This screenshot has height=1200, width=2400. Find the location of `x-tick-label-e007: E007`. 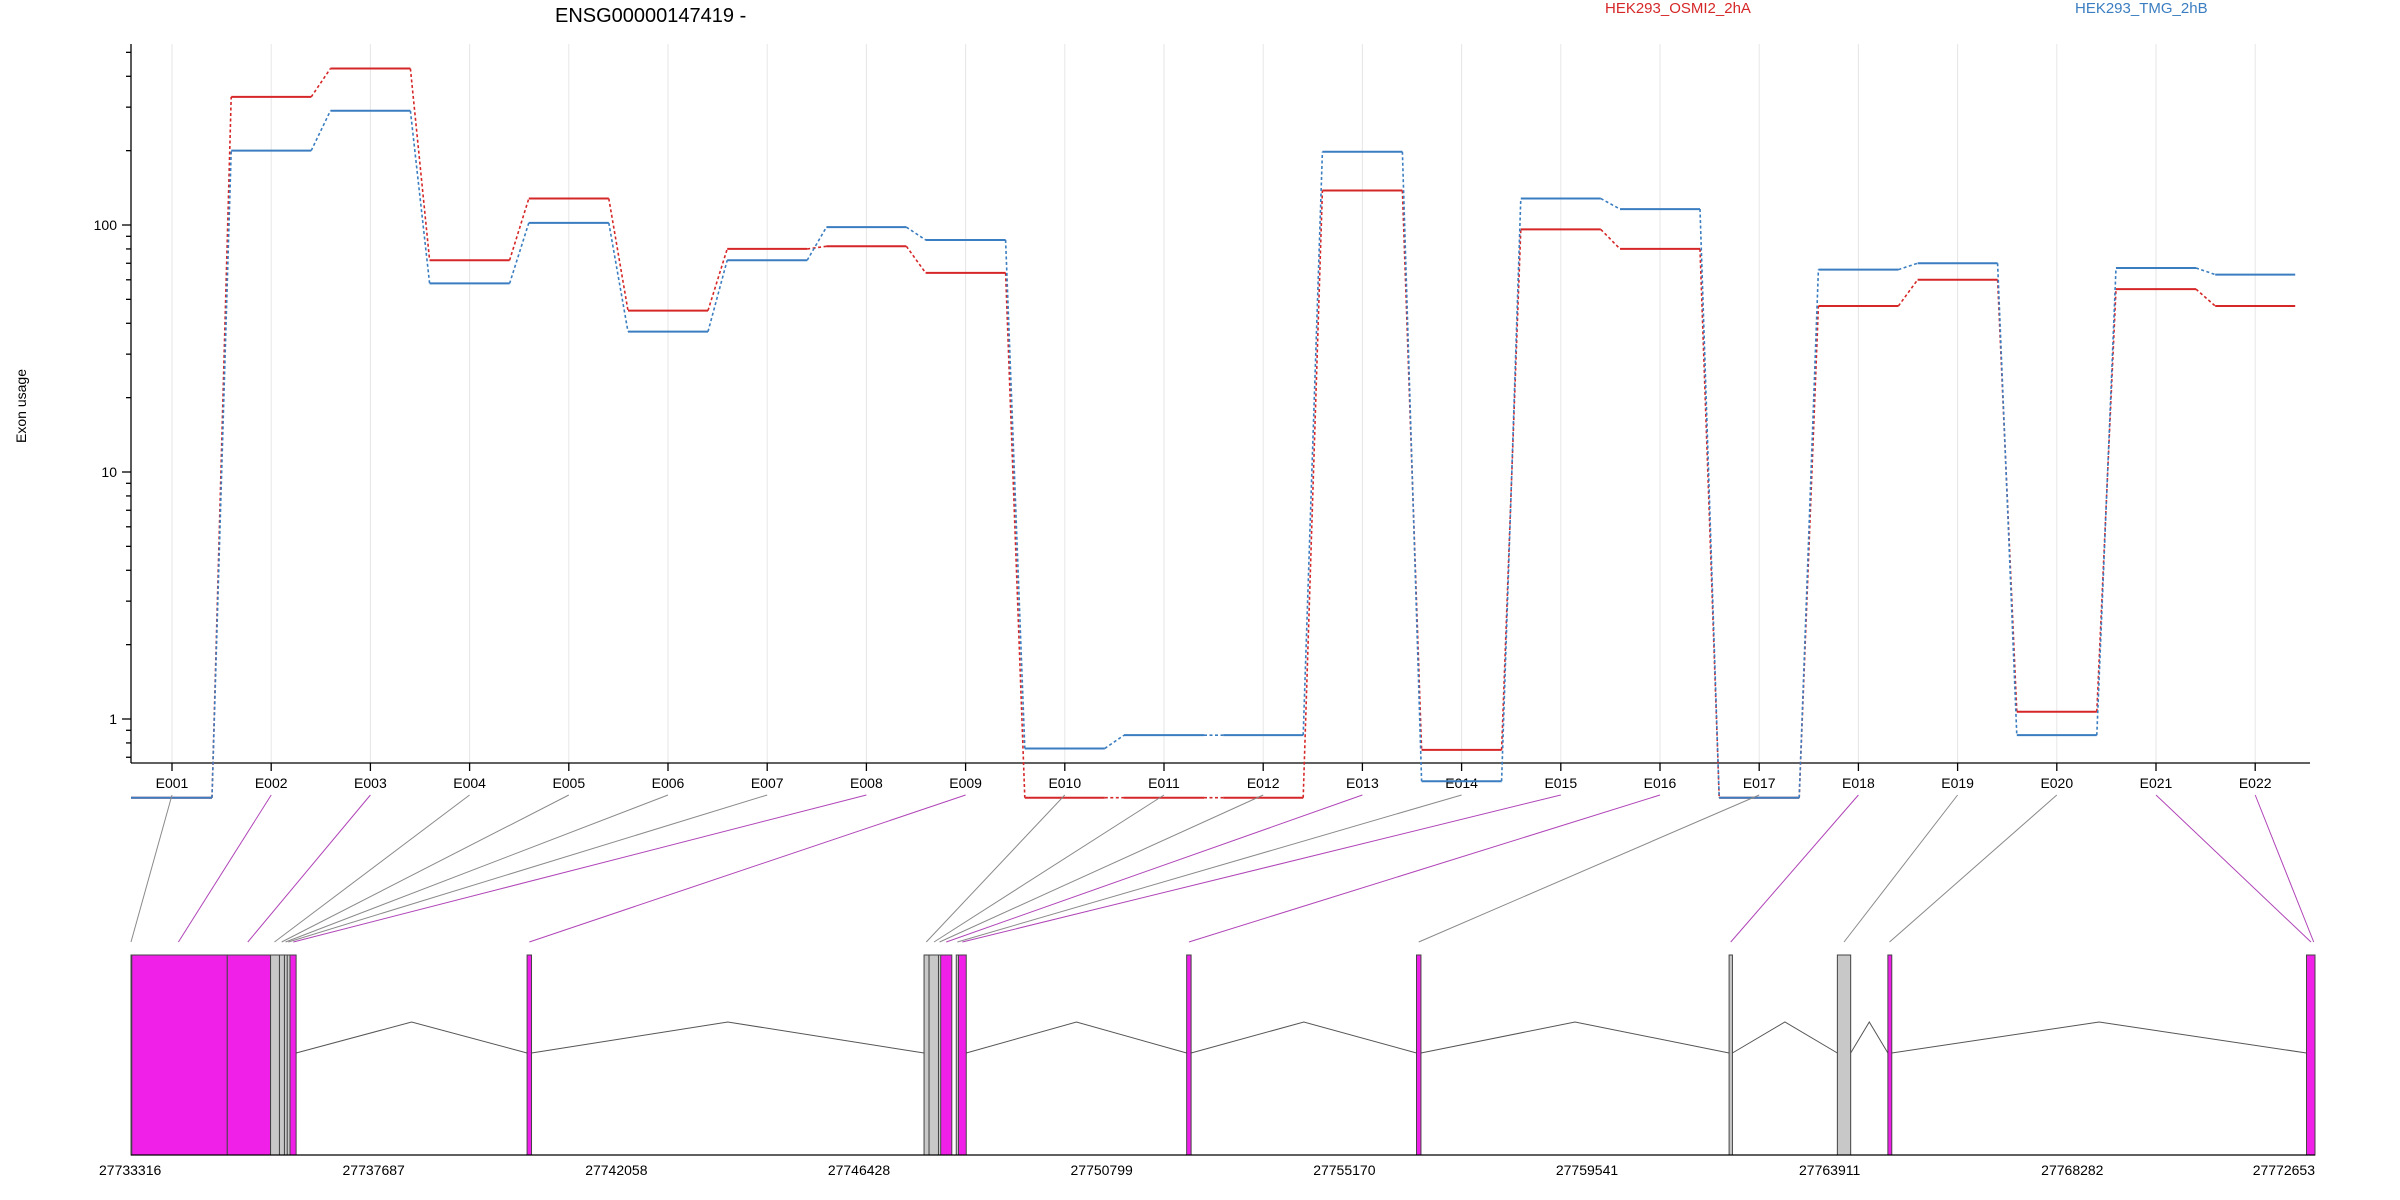

x-tick-label-e007: E007 is located at coordinates (767, 783).